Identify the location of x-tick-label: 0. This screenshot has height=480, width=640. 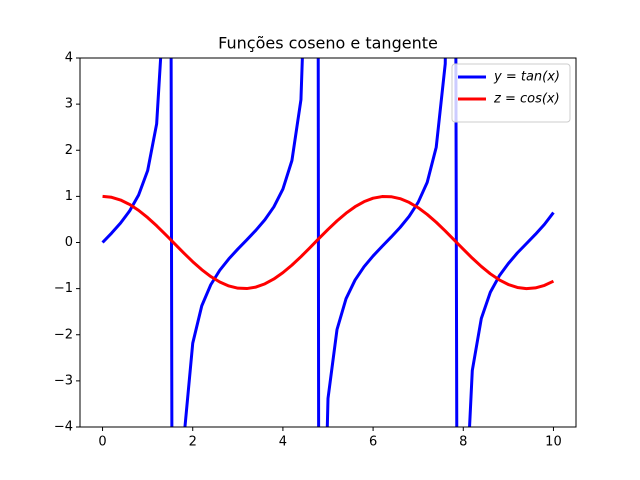
(102, 442).